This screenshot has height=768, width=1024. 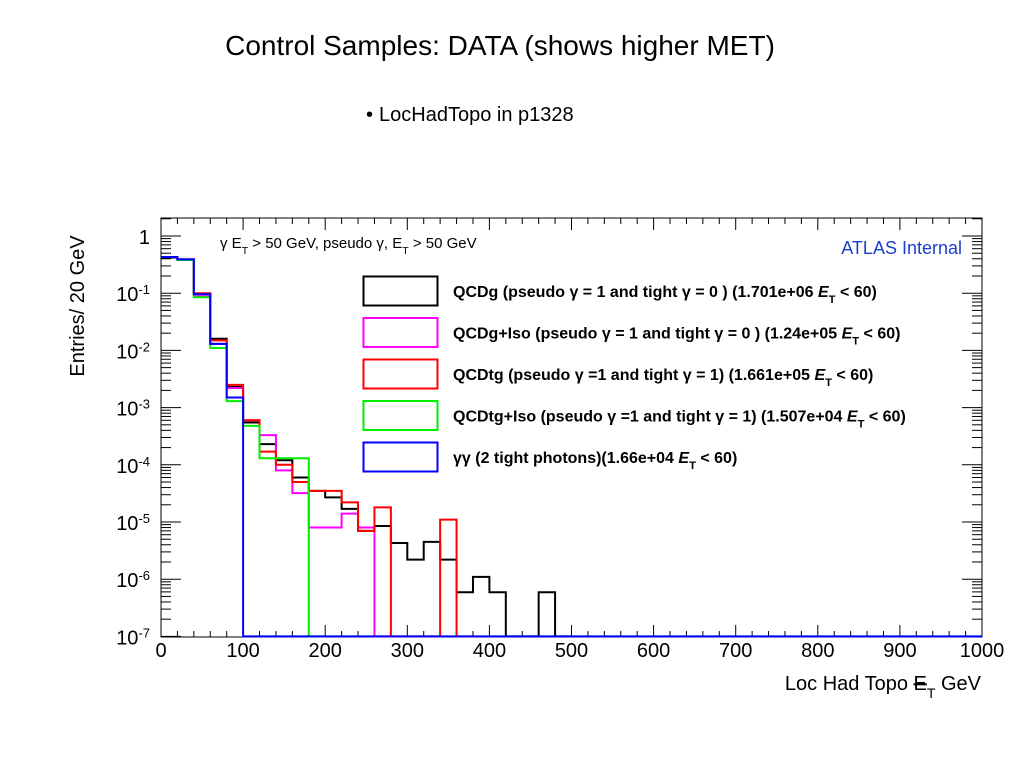 What do you see at coordinates (144, 346) in the screenshot?
I see `y-tick-exponent: -2` at bounding box center [144, 346].